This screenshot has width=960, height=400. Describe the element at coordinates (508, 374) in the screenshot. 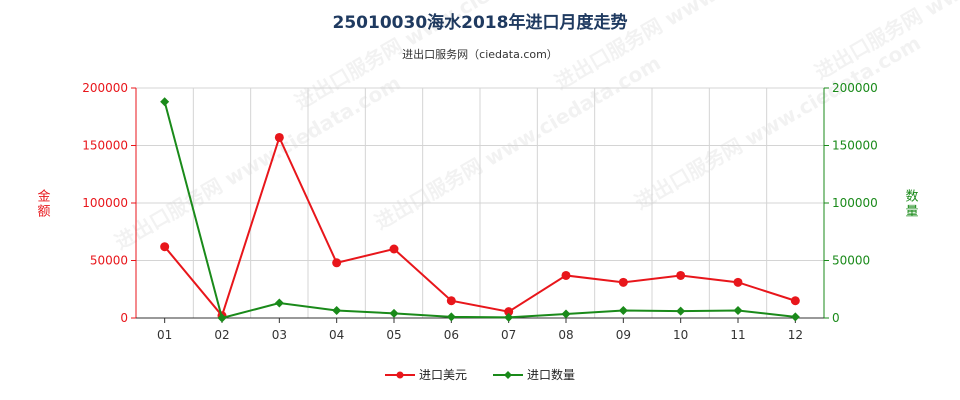

I see `legend-swatch-quantity` at that location.